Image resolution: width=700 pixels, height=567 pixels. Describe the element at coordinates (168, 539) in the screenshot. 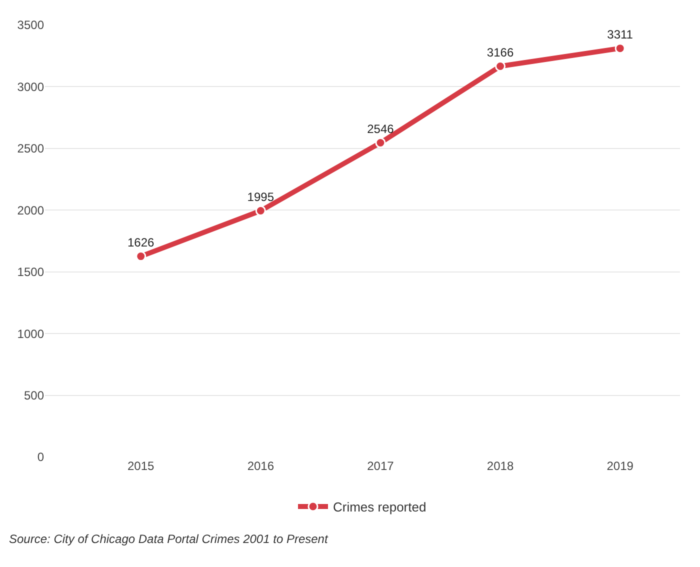

I see `source-note: Source: City of Chicago Data Portal Crimes 2001 to Present` at that location.